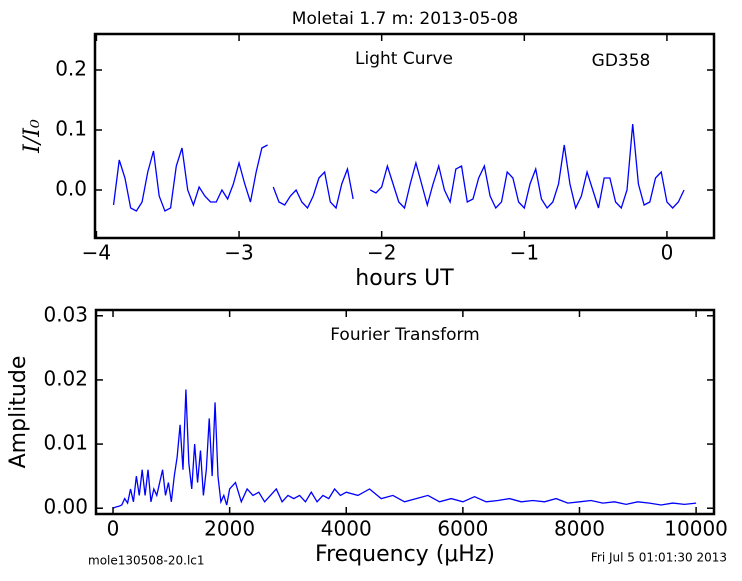 This screenshot has height=581, width=742. Describe the element at coordinates (65, 378) in the screenshot. I see `y-tick-label: 0.02` at that location.